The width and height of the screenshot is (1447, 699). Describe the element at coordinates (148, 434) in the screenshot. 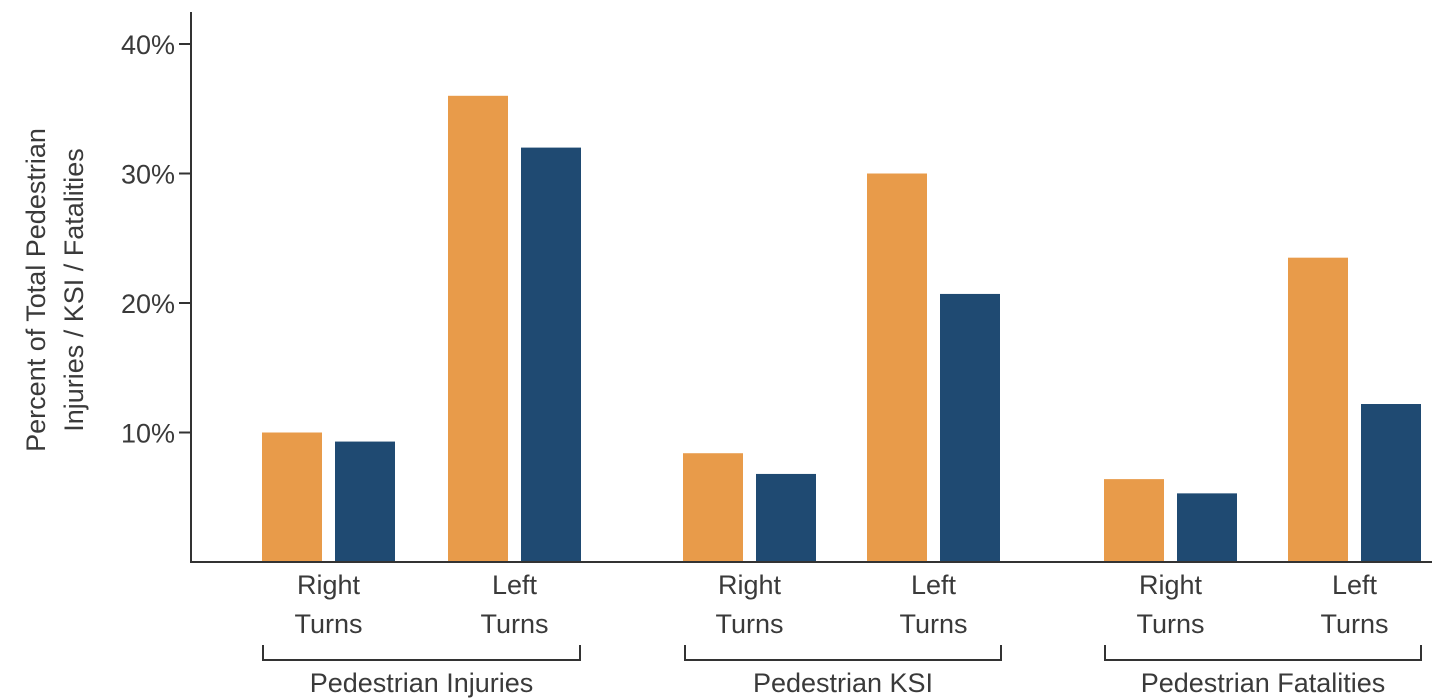

I see `y-tick-label: 10%` at that location.